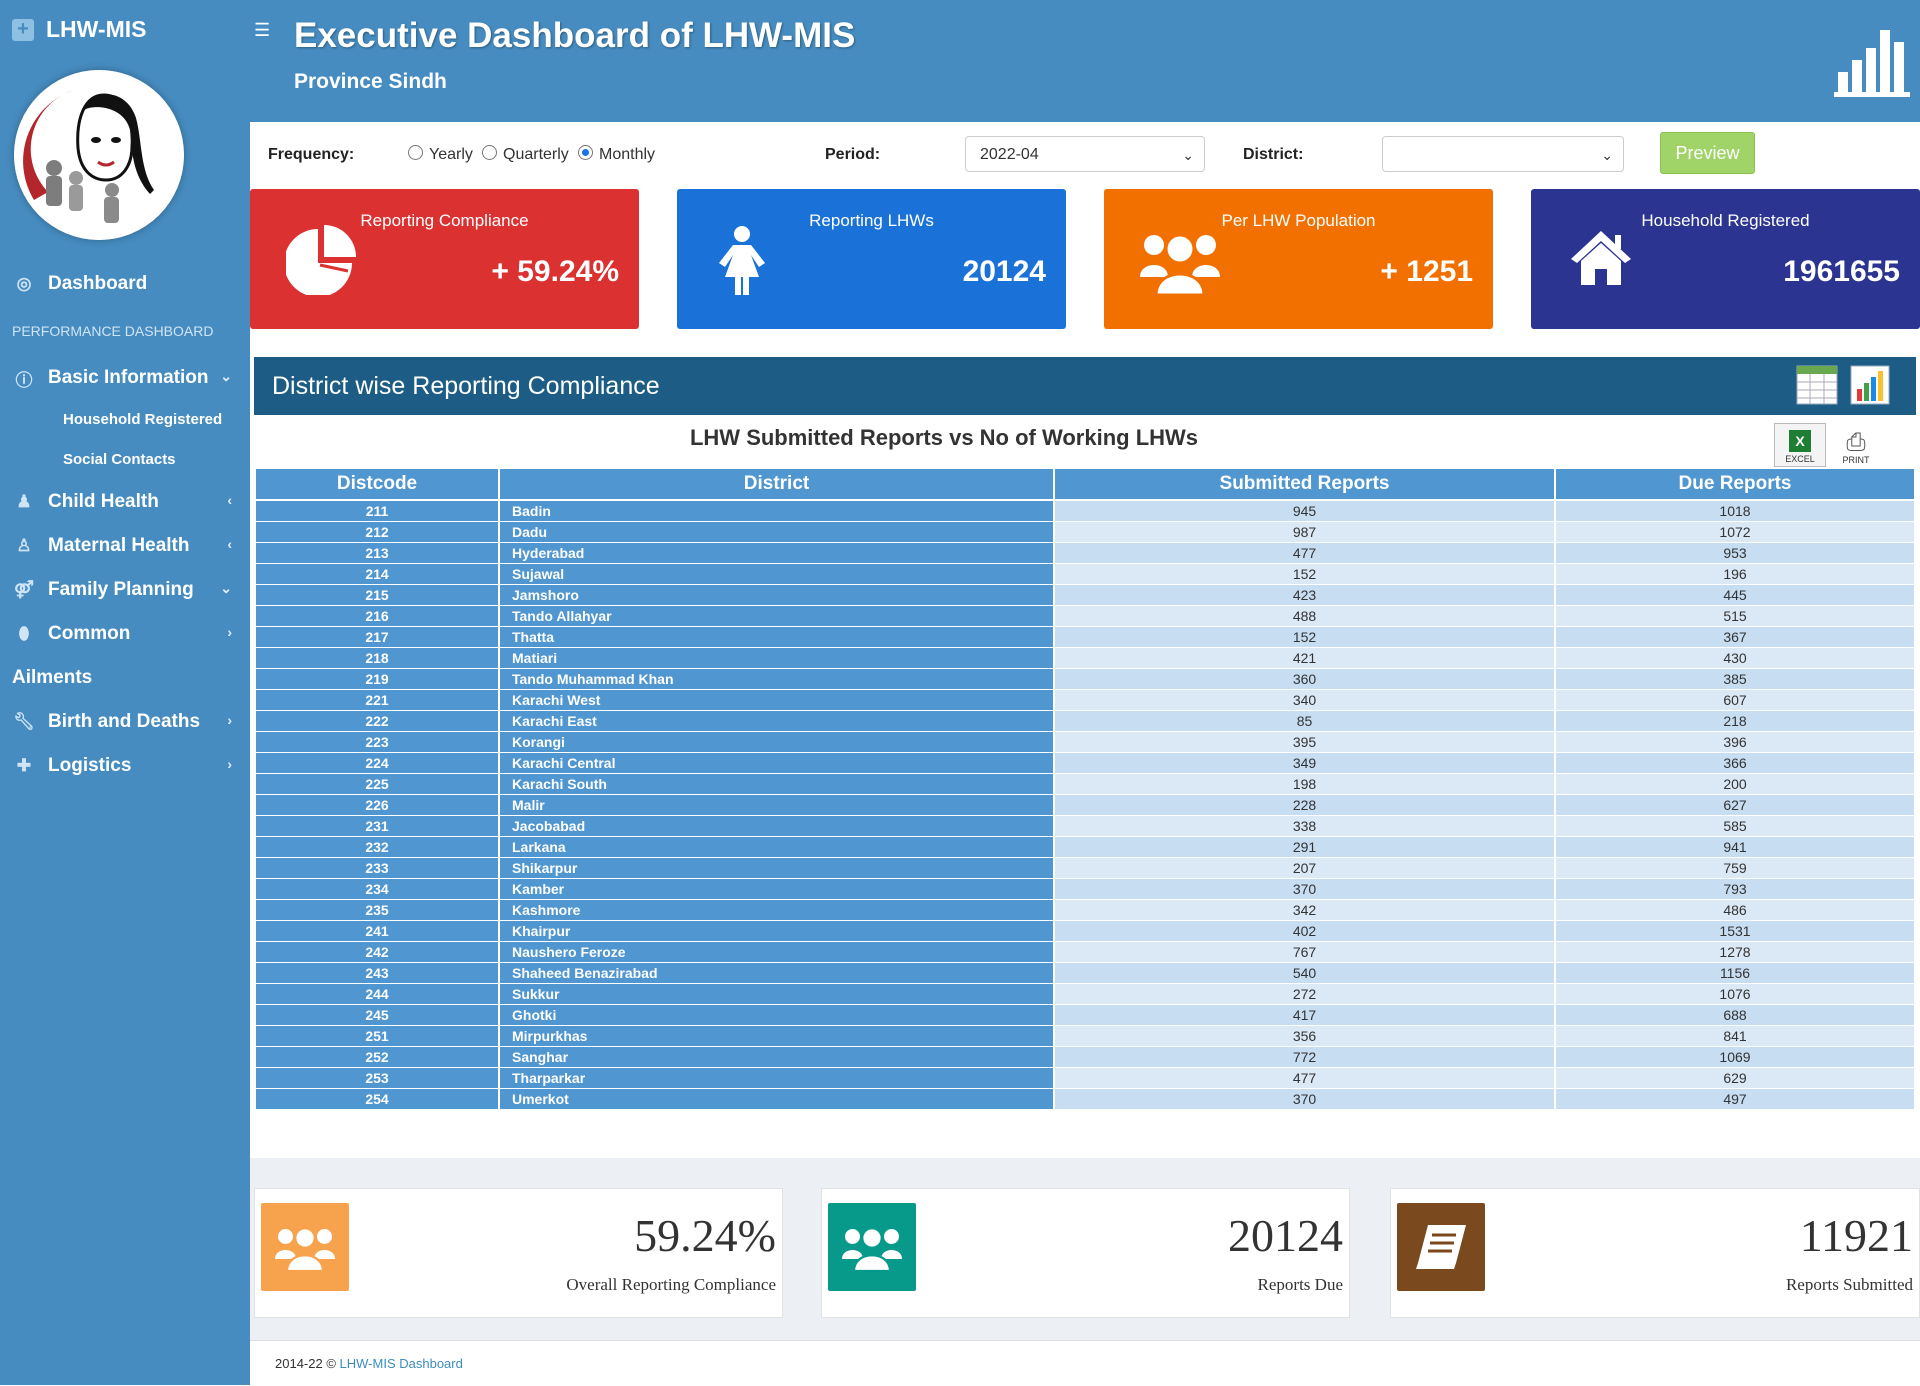  What do you see at coordinates (1503, 154) in the screenshot?
I see `district-select: ⌄` at bounding box center [1503, 154].